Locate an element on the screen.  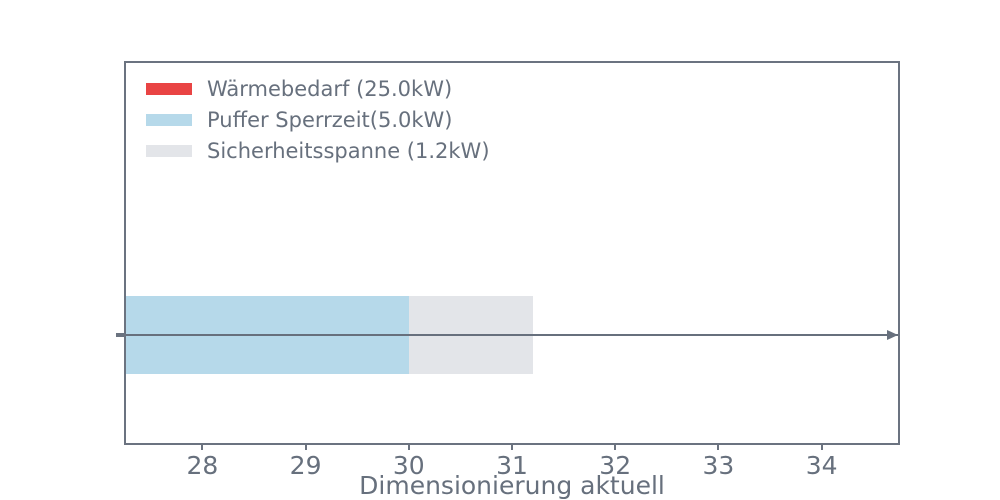
x-tick-label: 34 is located at coordinates (821, 465).